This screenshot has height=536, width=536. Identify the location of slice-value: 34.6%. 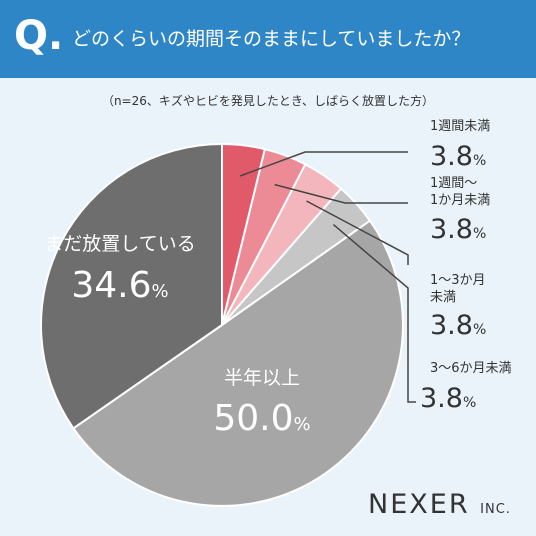
(119, 285).